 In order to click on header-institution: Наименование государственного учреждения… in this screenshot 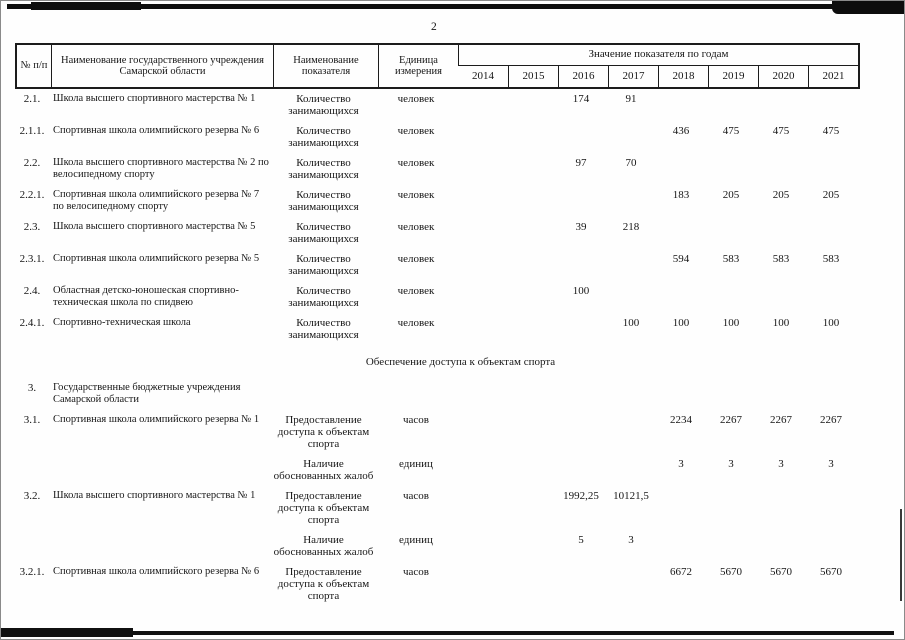, I will do `click(162, 66)`.